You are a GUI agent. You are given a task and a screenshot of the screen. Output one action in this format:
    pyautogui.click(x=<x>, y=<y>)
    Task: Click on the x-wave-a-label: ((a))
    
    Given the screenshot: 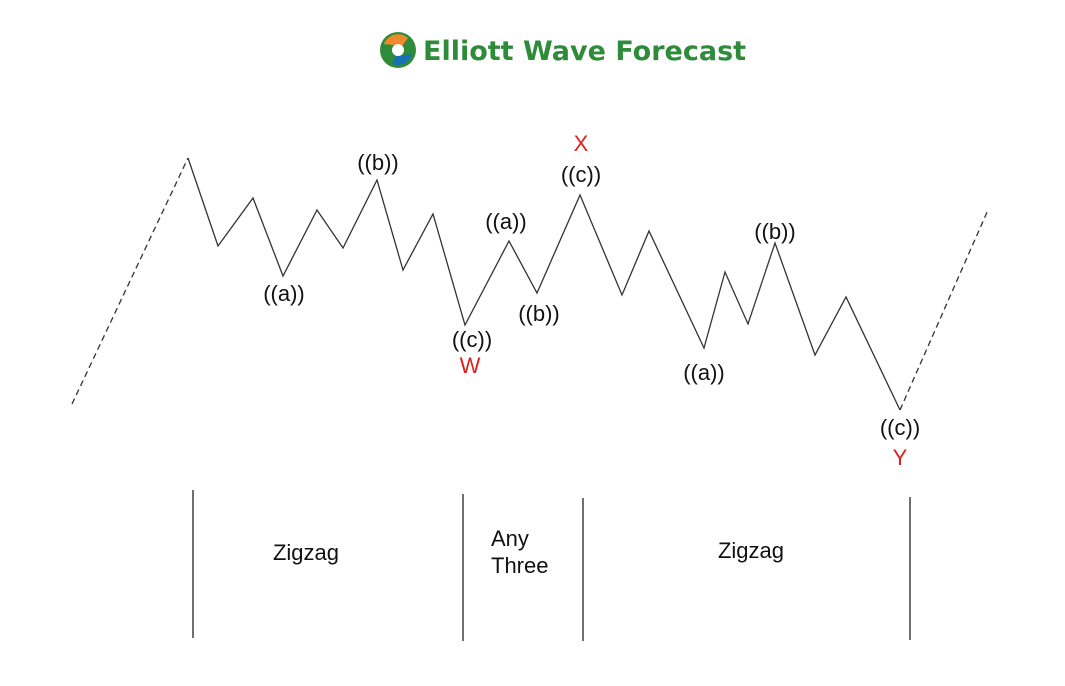 What is the action you would take?
    pyautogui.click(x=506, y=221)
    